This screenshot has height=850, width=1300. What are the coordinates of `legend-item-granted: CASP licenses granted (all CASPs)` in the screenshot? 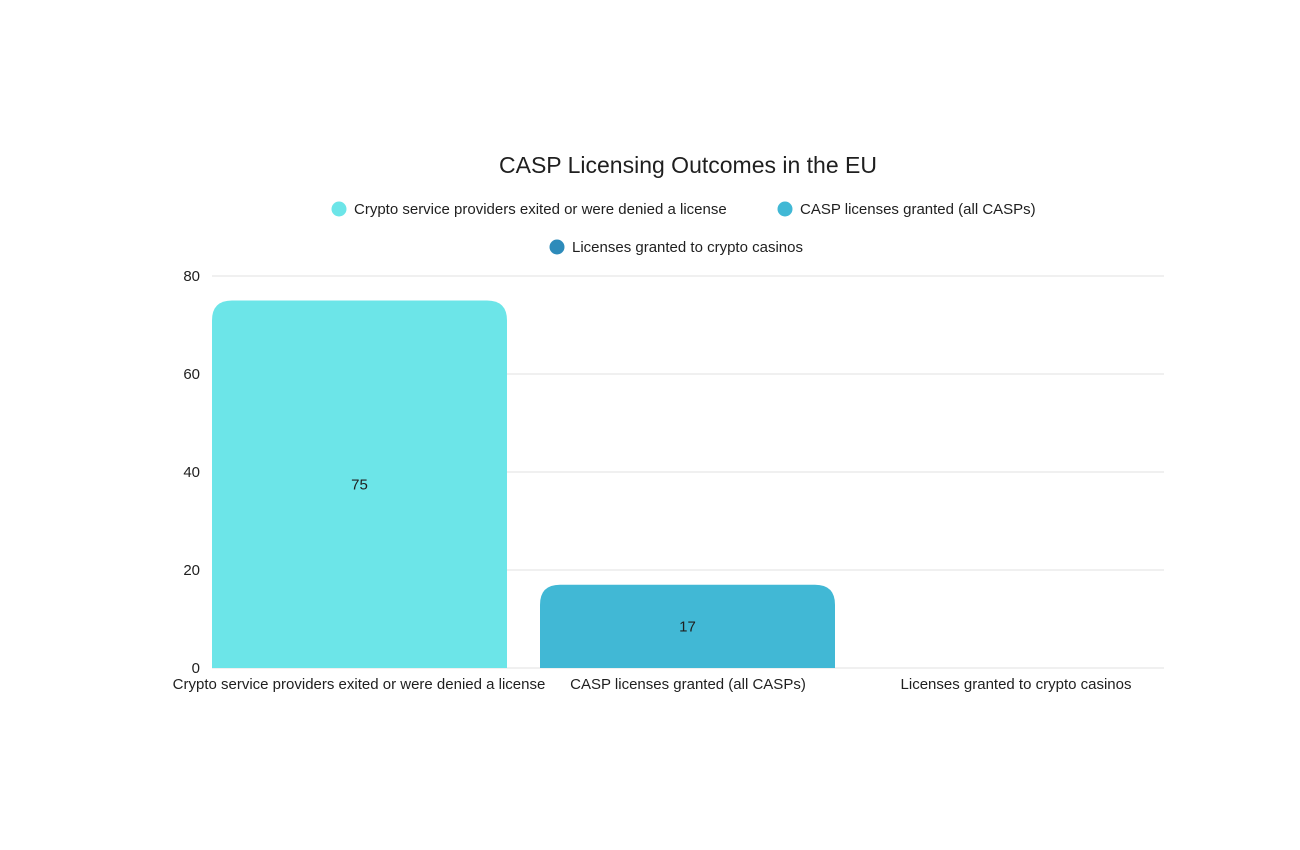 It's located at (906, 209).